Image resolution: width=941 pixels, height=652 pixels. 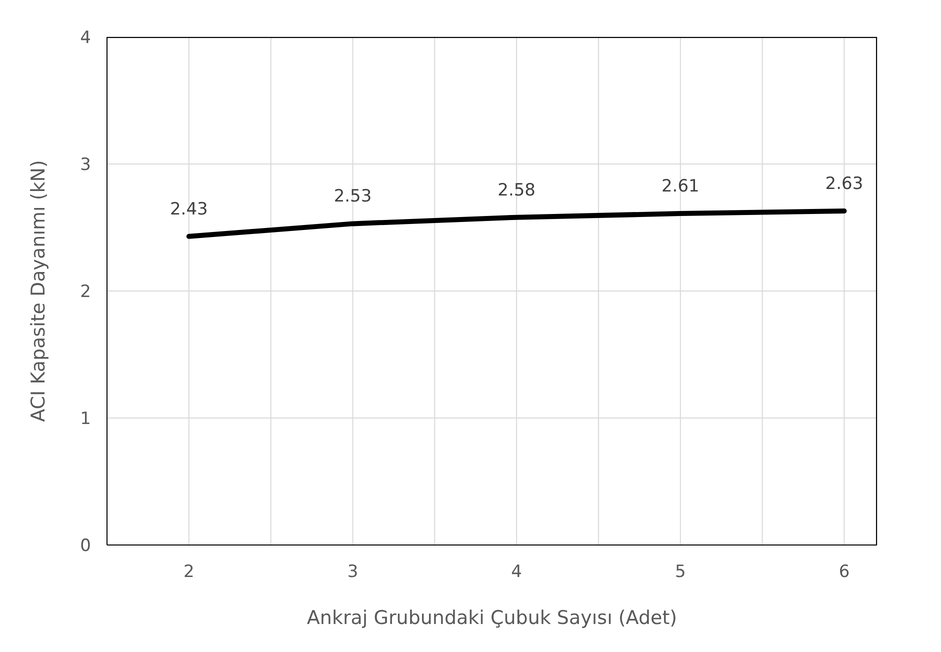 What do you see at coordinates (85, 38) in the screenshot?
I see `y-tick-label: 4` at bounding box center [85, 38].